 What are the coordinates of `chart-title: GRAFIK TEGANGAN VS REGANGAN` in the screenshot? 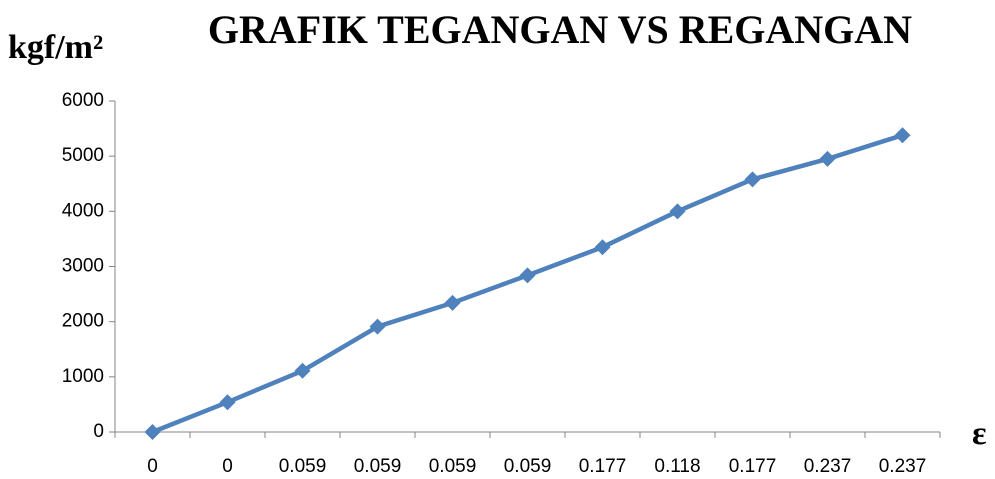 It's located at (560, 29).